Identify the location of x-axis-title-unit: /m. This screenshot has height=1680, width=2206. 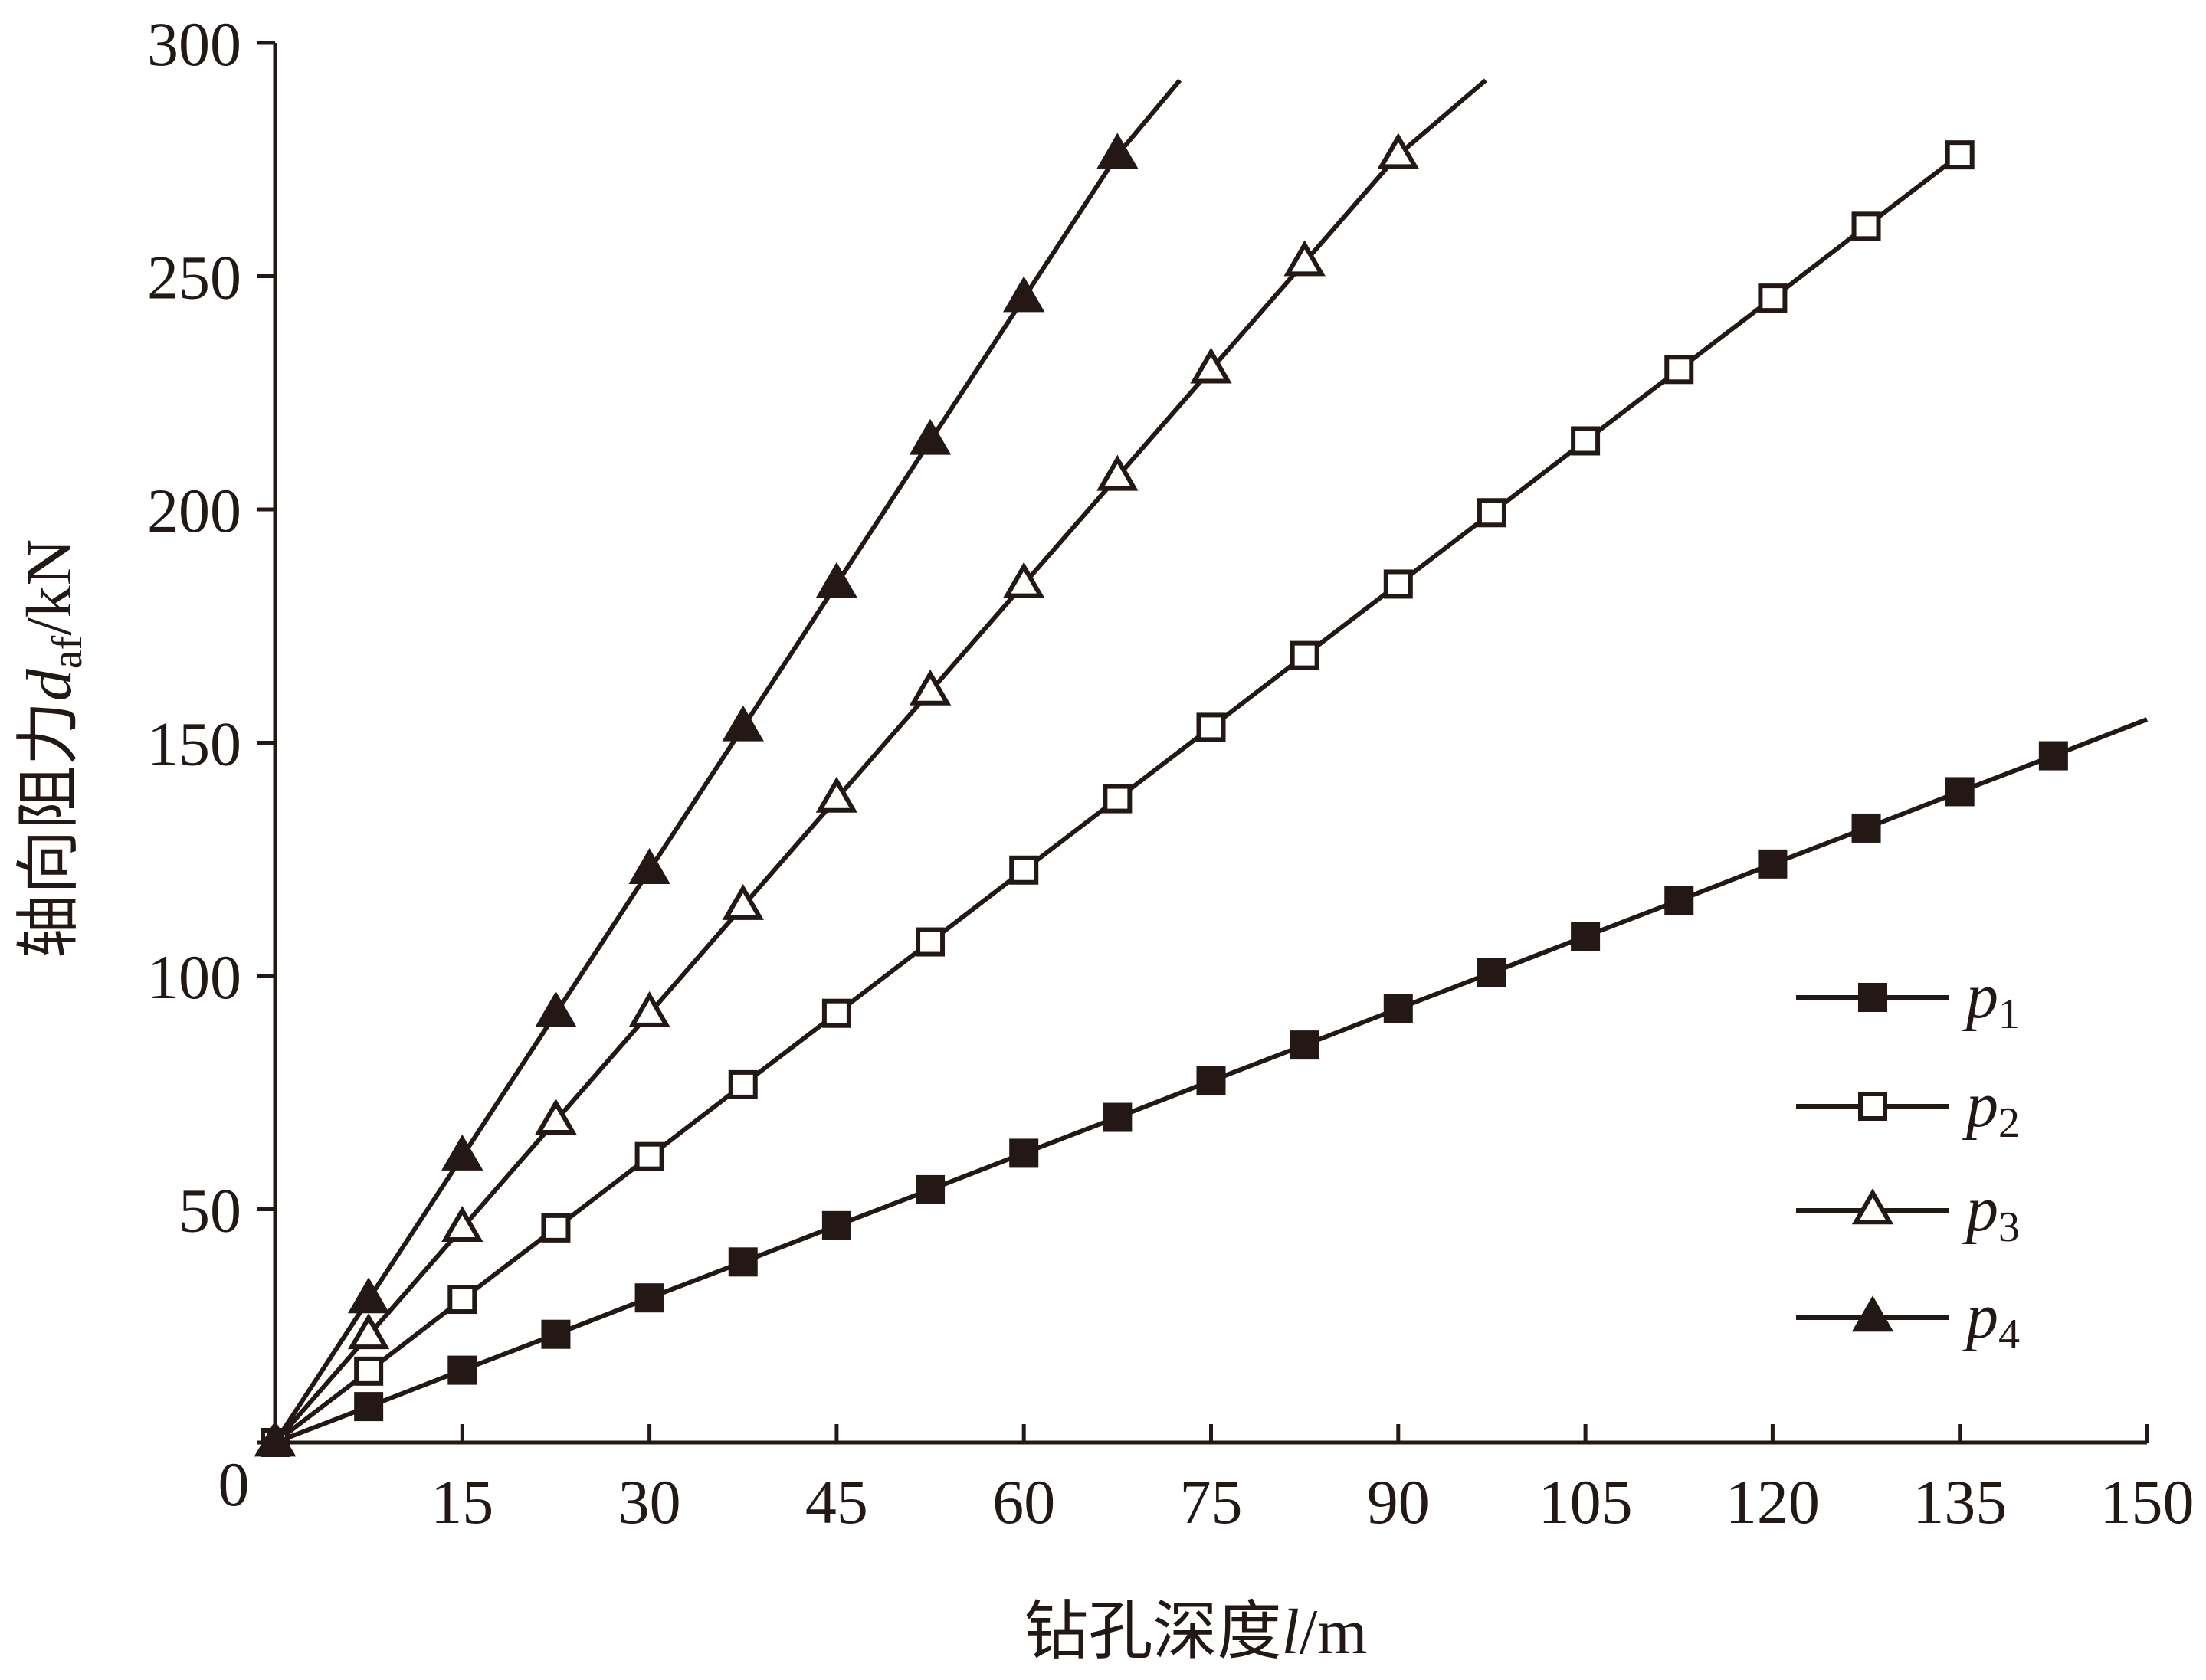
(1334, 1632).